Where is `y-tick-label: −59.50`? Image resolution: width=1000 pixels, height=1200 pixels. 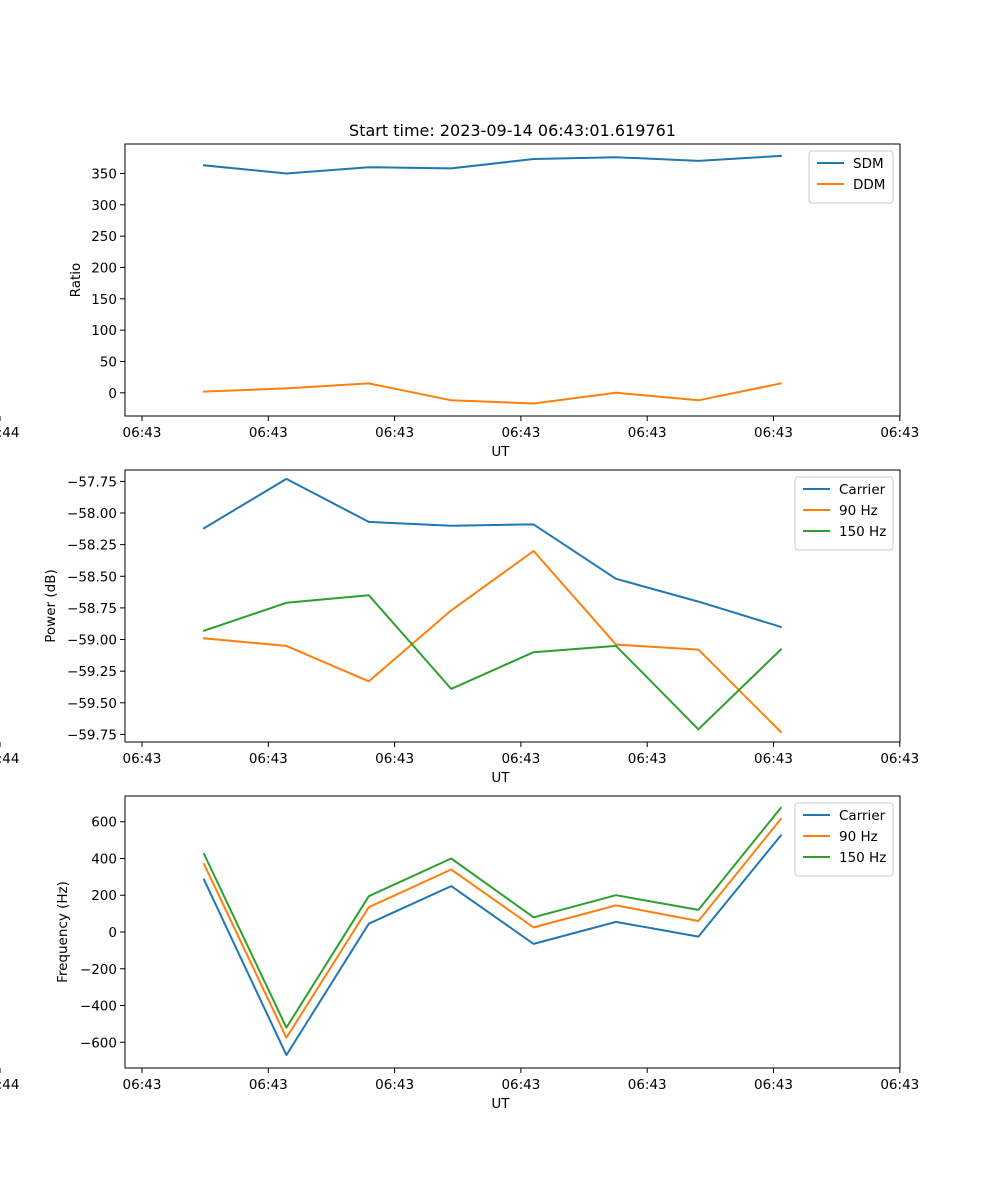 y-tick-label: −59.50 is located at coordinates (92, 704).